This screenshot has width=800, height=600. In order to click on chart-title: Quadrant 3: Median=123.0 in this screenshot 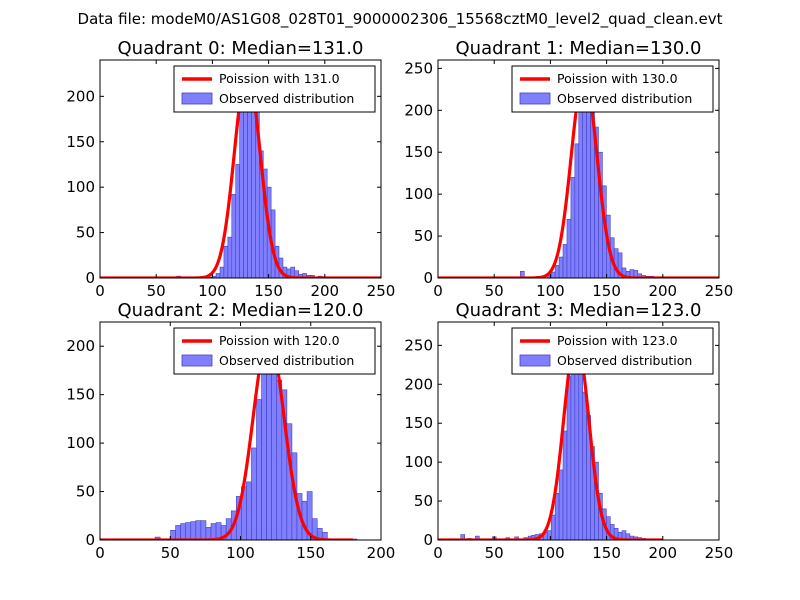, I will do `click(579, 310)`.